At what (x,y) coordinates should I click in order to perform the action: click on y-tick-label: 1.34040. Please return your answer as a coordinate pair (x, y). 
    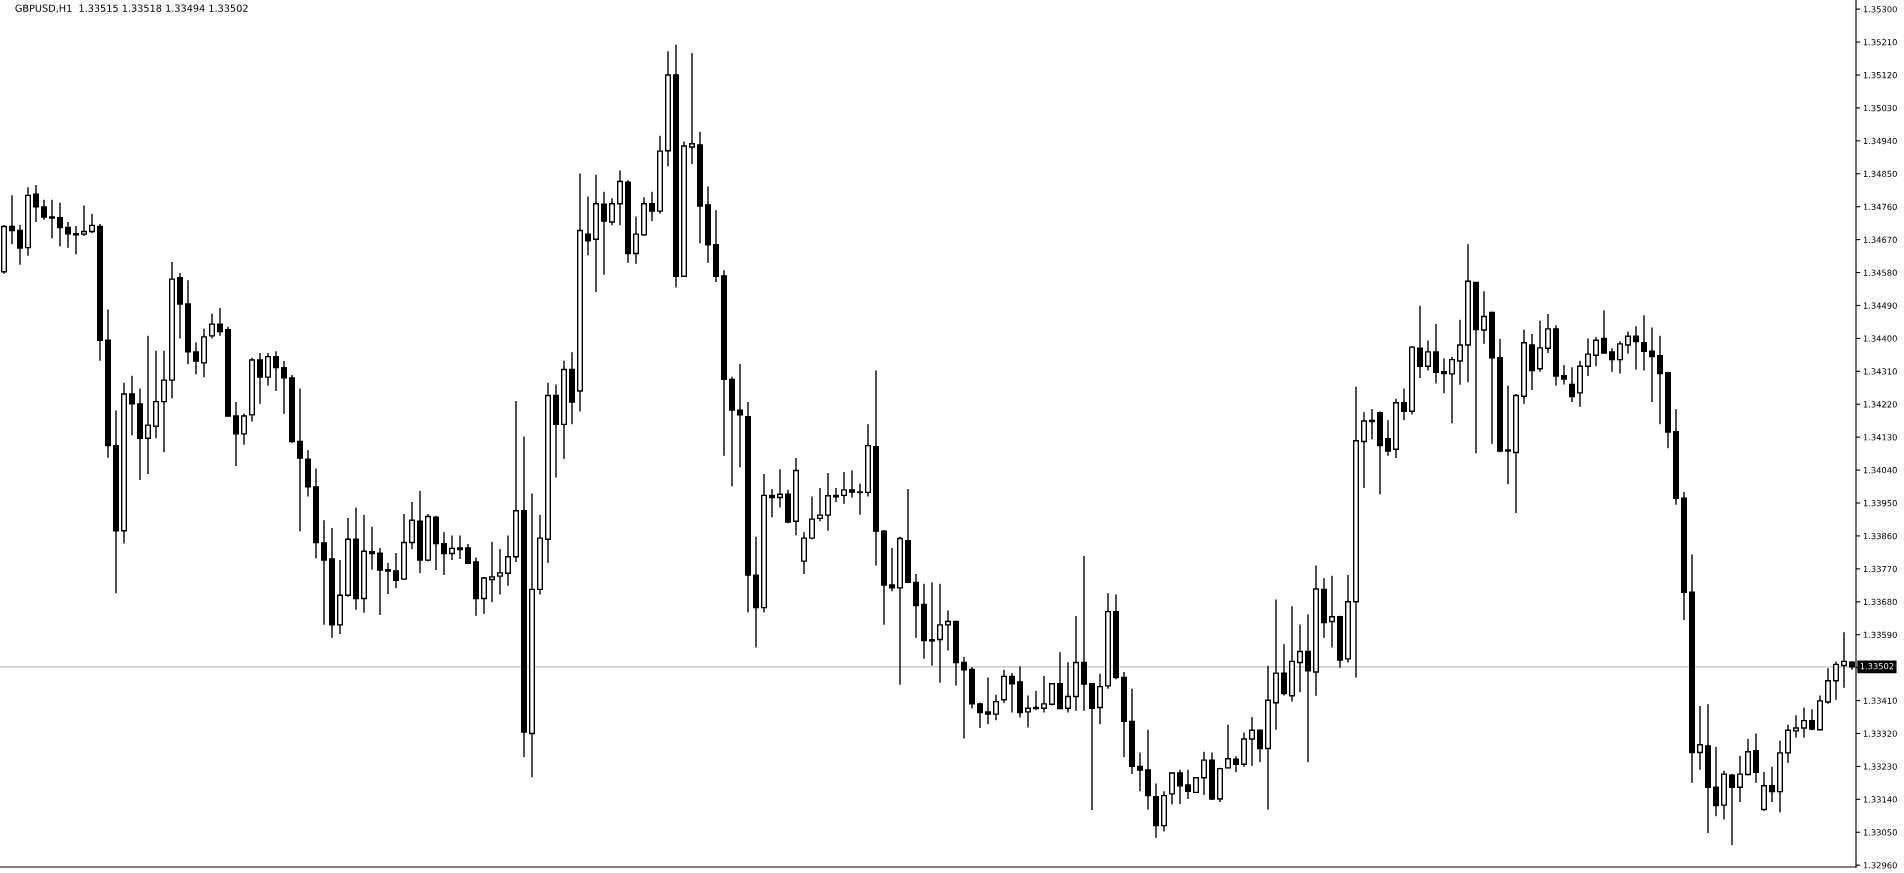
    Looking at the image, I should click on (1880, 470).